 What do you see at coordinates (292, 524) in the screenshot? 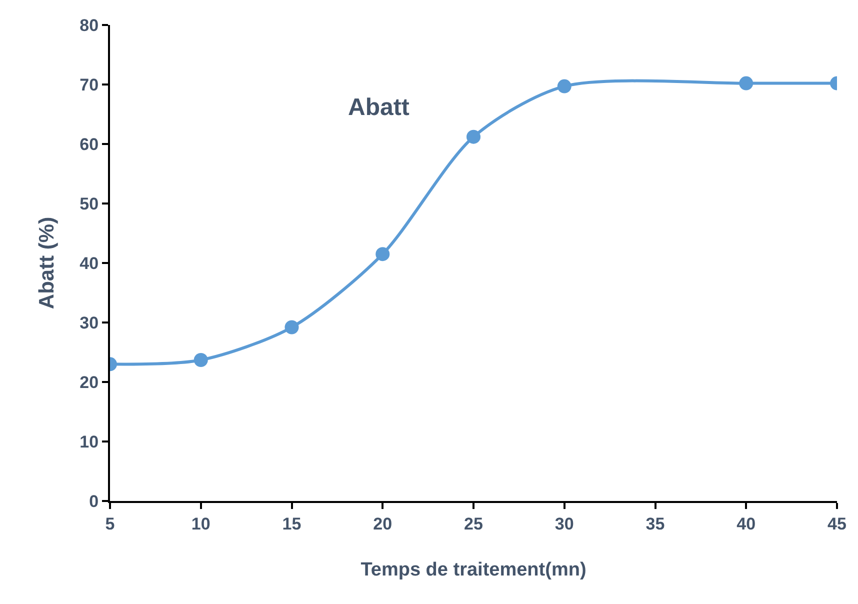
I see `x-tick-label: 15` at bounding box center [292, 524].